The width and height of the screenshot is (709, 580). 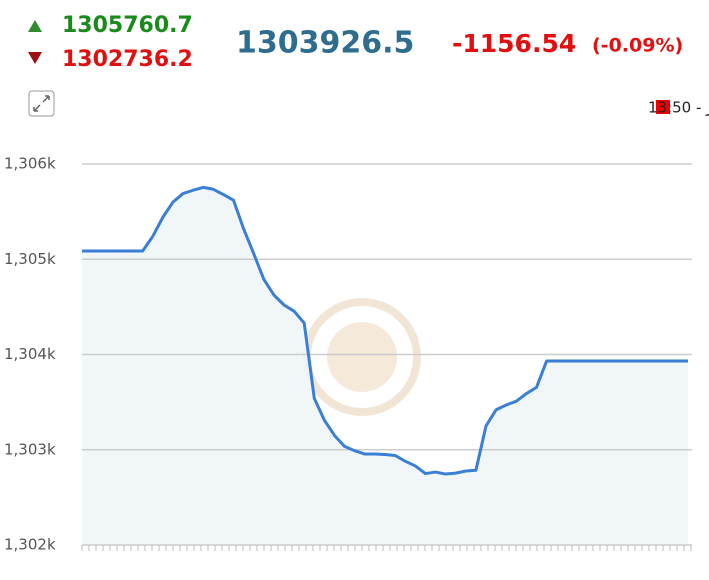 I want to click on watermark, so click(x=362, y=357).